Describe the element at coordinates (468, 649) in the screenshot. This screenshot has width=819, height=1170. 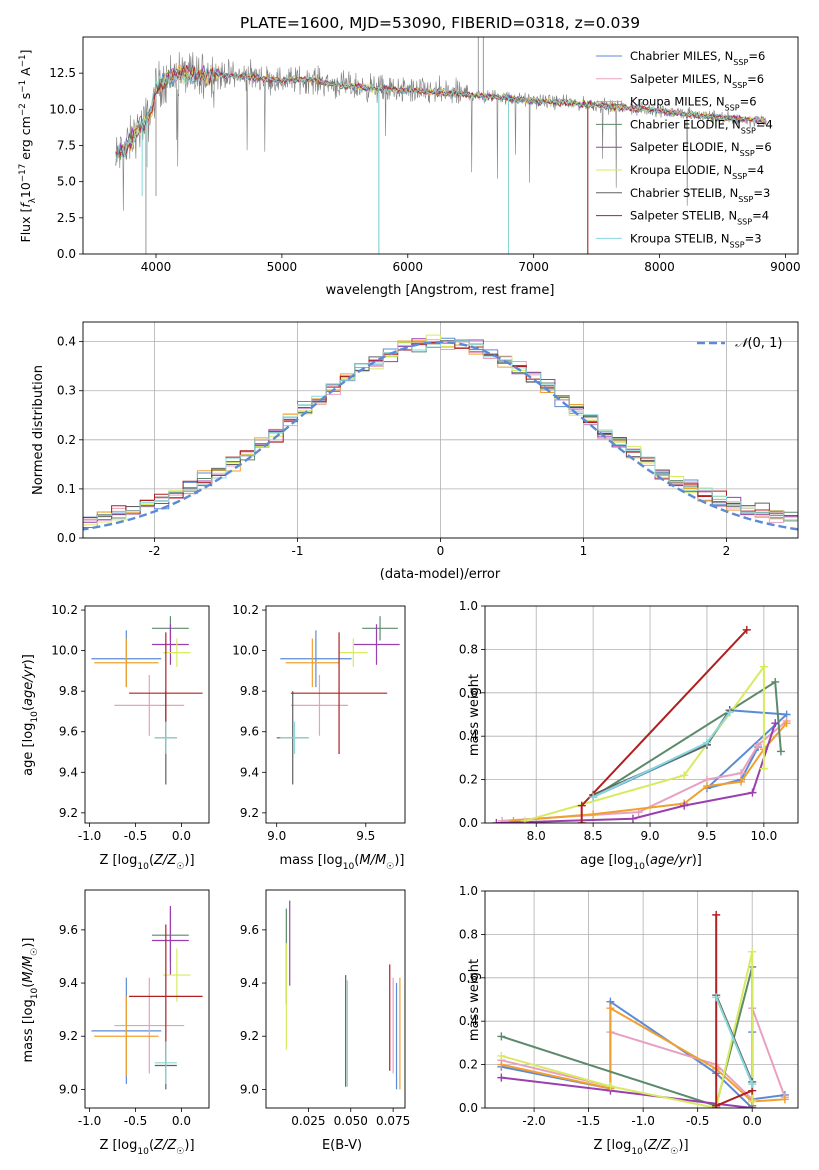
I see `y-tick-label: 0.8` at that location.